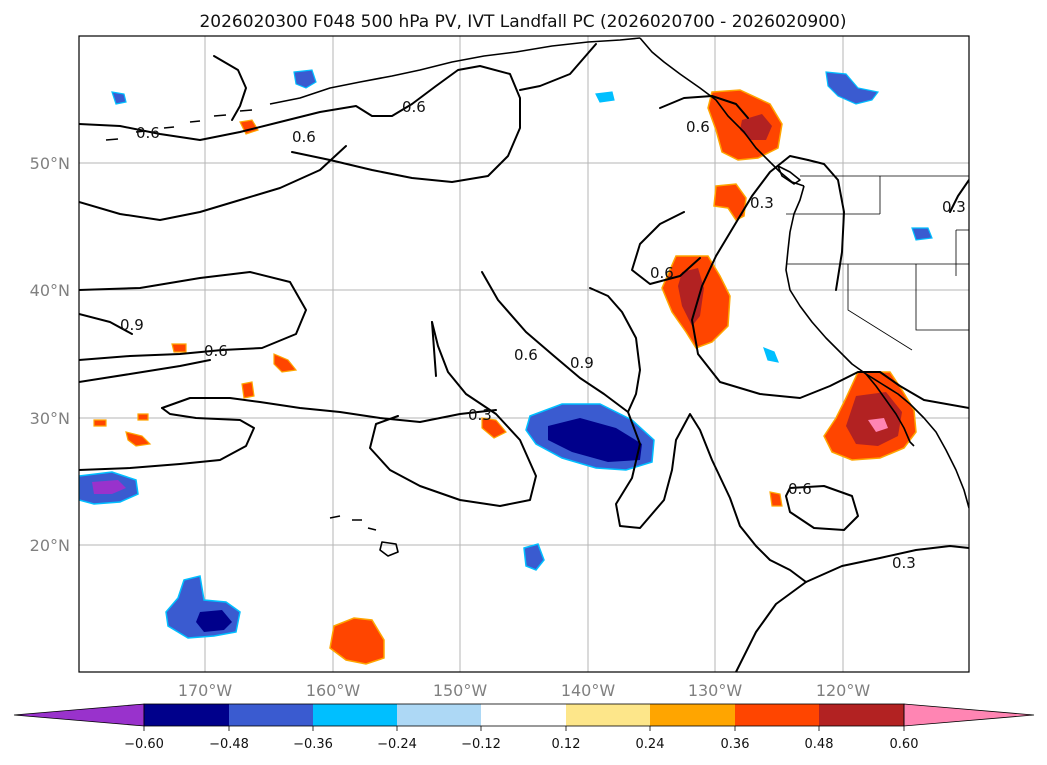 This screenshot has width=1047, height=765. Describe the element at coordinates (214, 621) in the screenshot. I see `negative-core-west-pacific` at that location.